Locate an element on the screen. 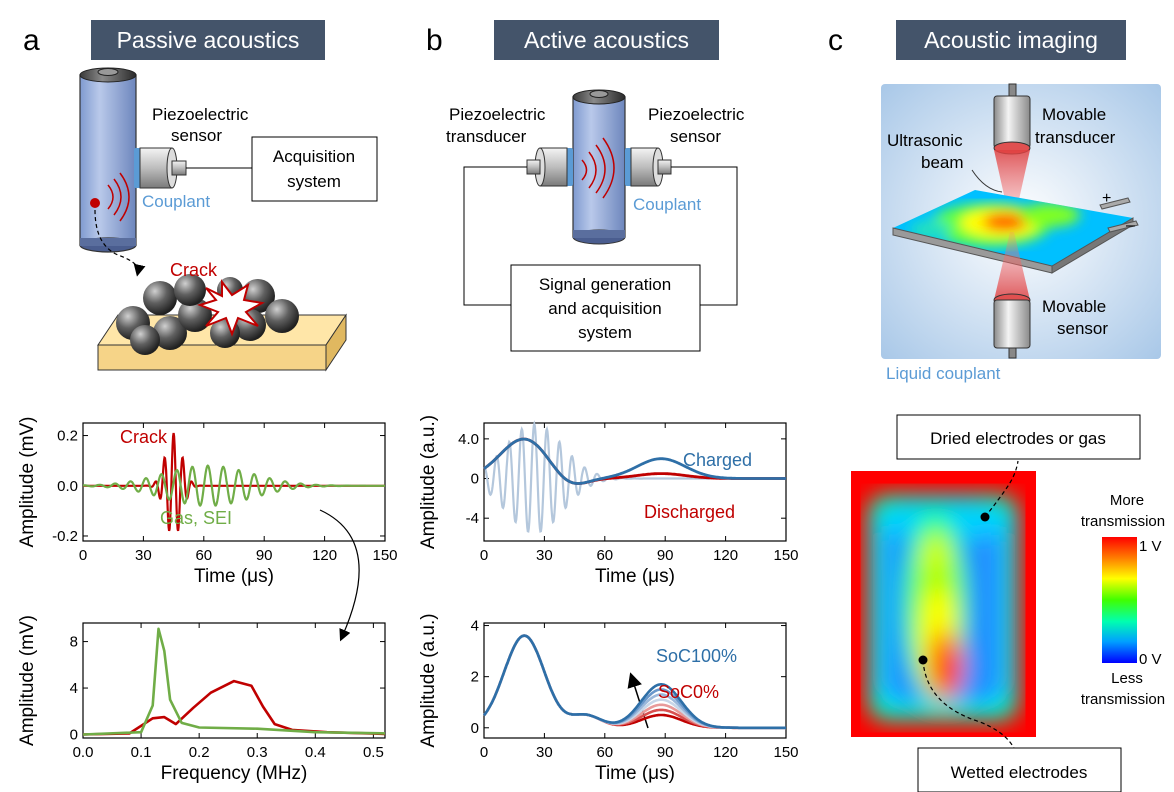  acquisition-label-2: system is located at coordinates (314, 181).